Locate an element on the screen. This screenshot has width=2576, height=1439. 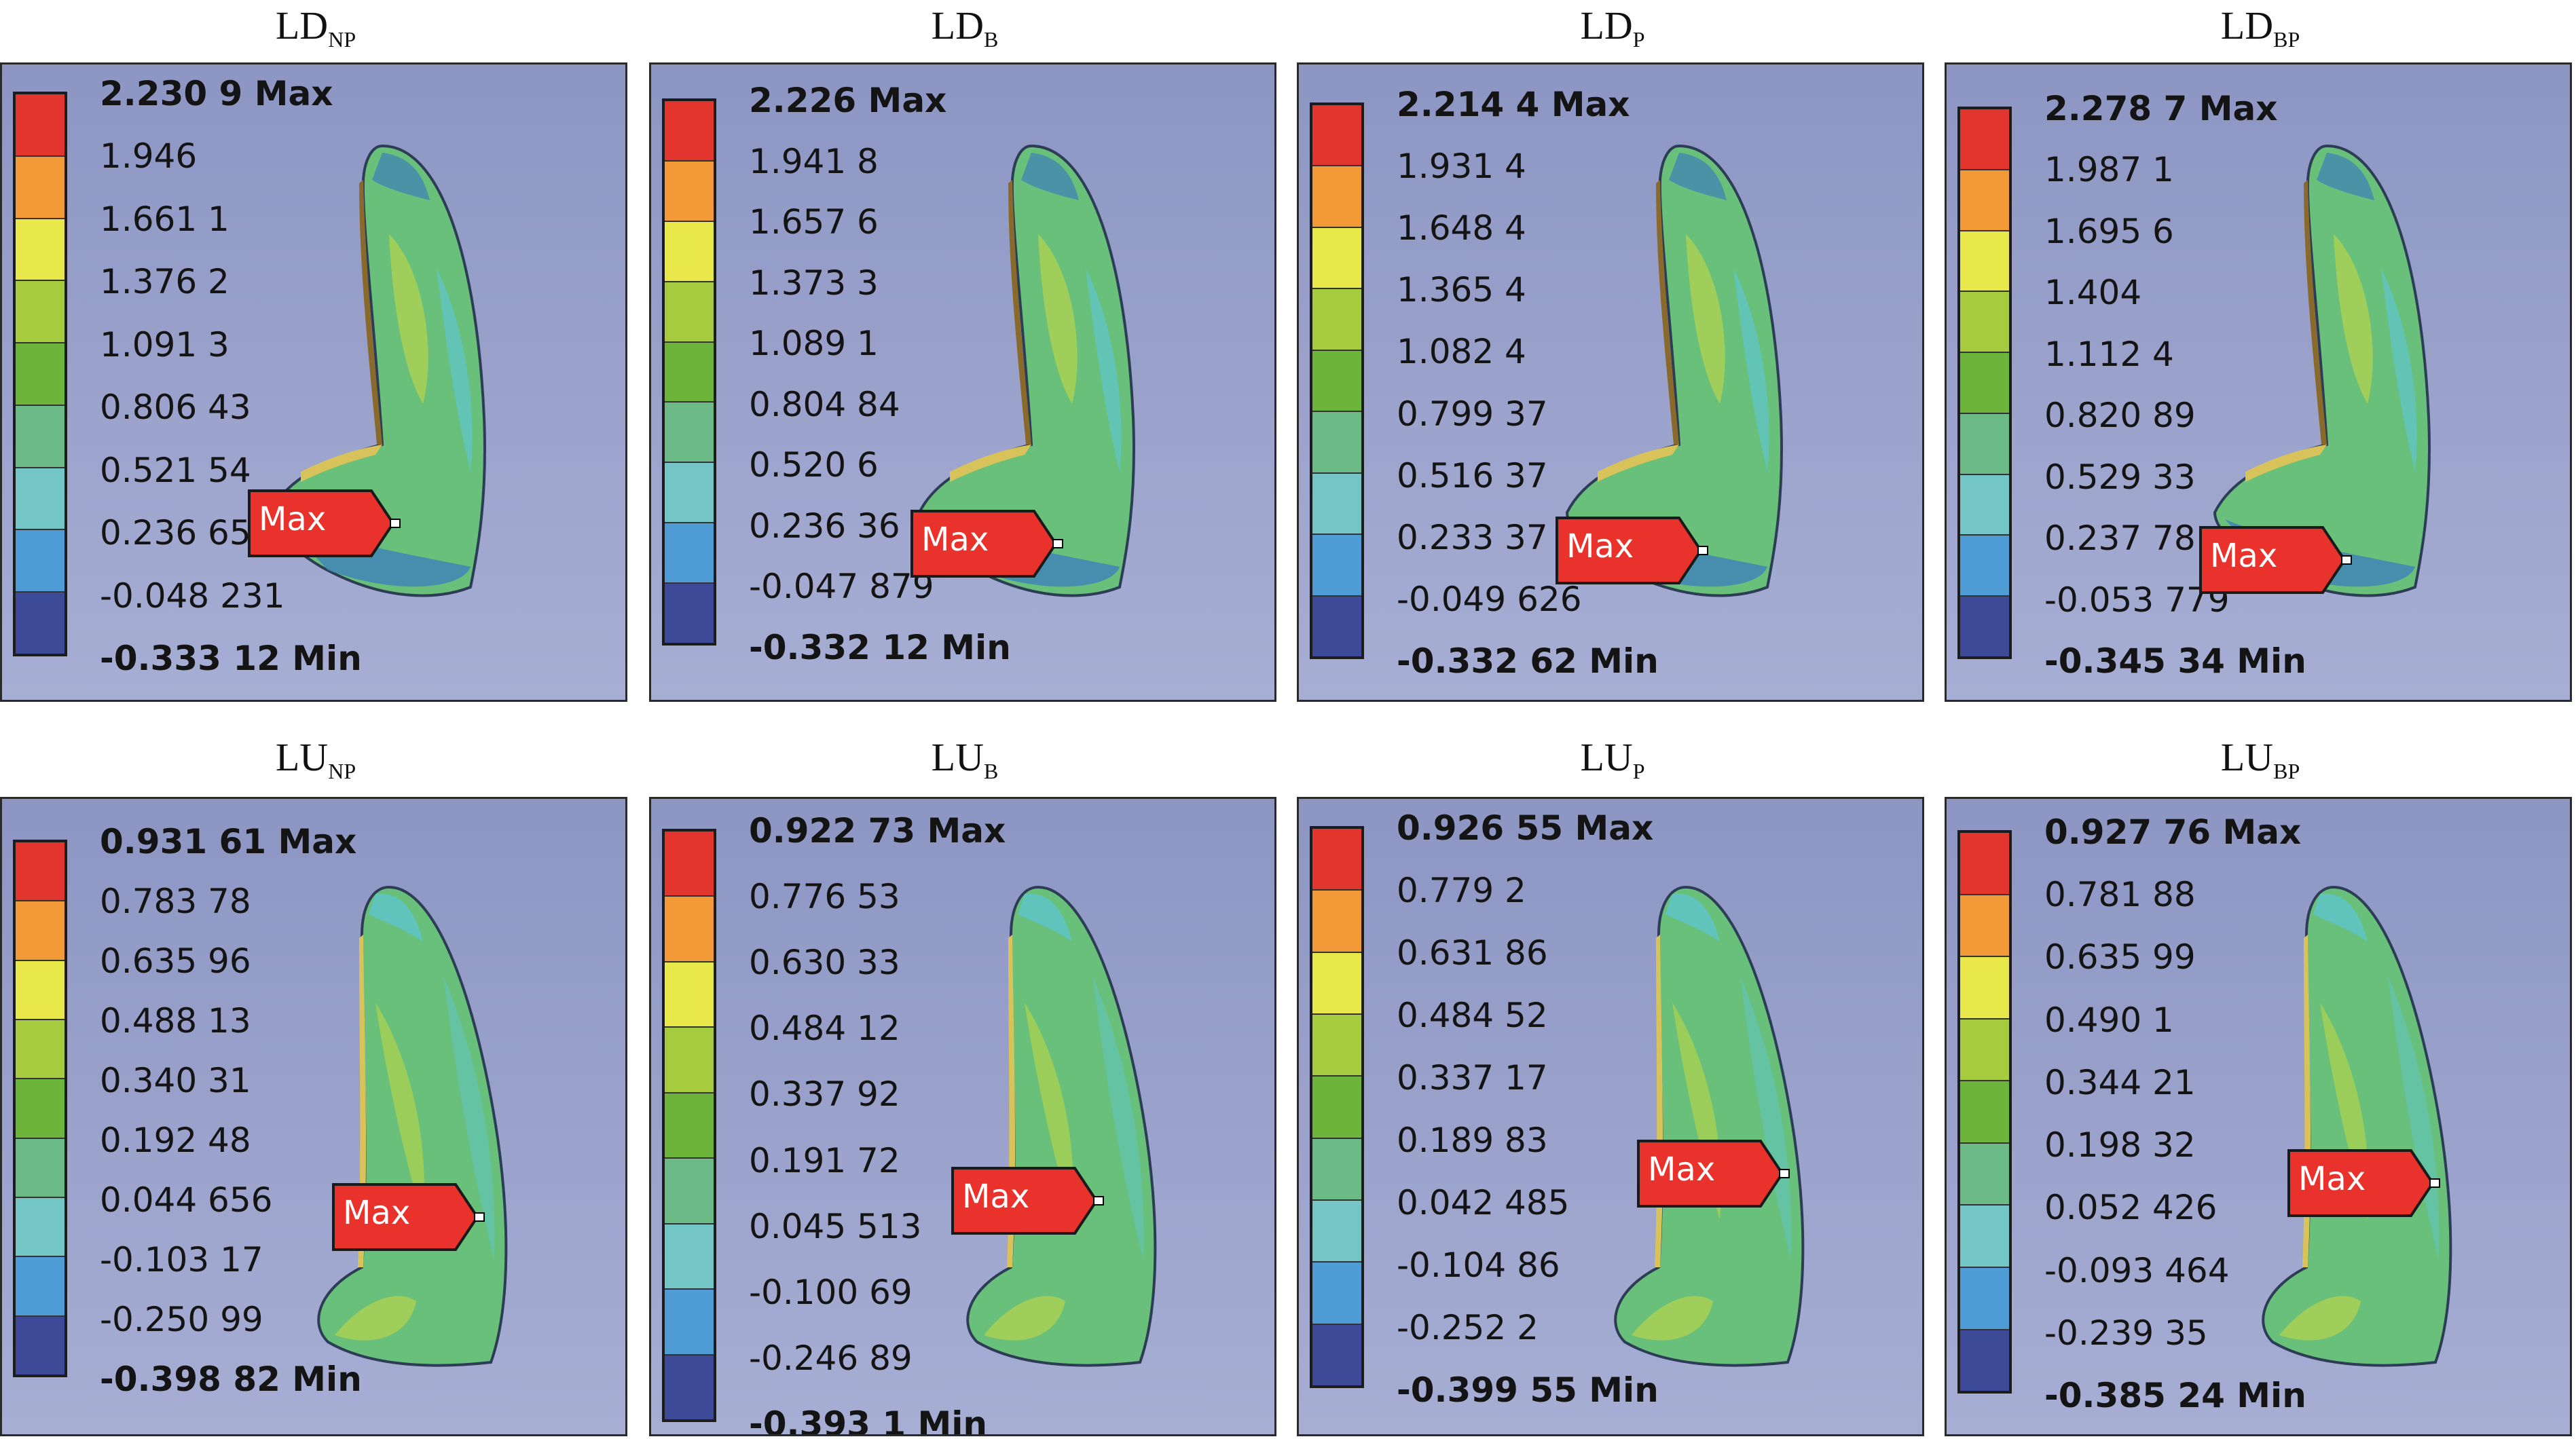
legend-level-label: 1.376 2 is located at coordinates (164, 282).